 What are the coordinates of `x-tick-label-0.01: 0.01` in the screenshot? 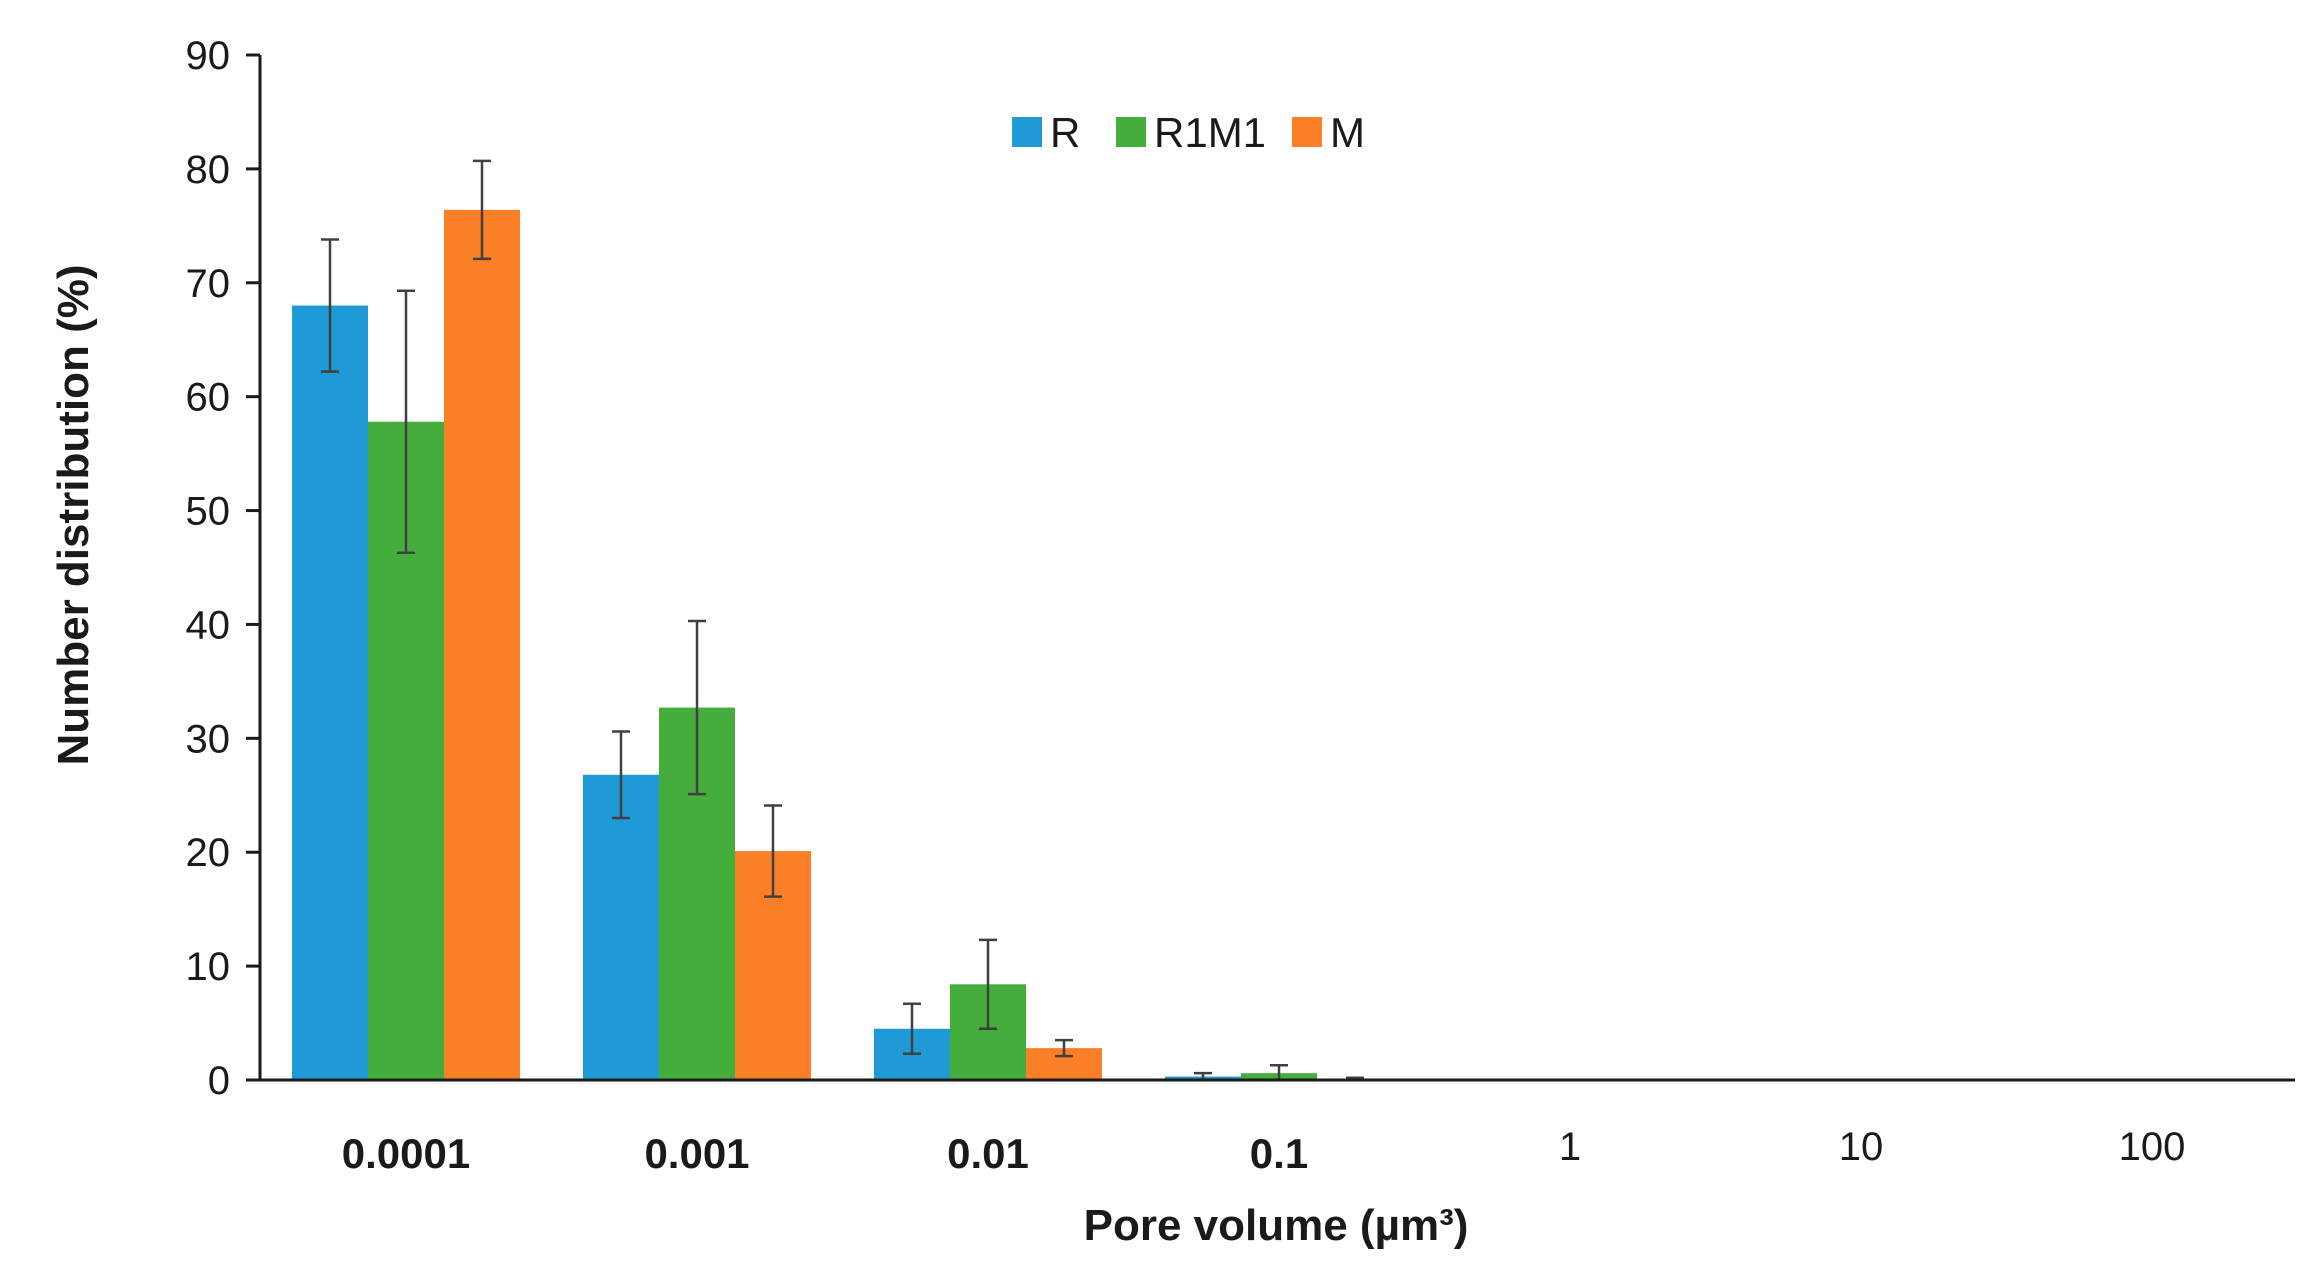 It's located at (988, 1153).